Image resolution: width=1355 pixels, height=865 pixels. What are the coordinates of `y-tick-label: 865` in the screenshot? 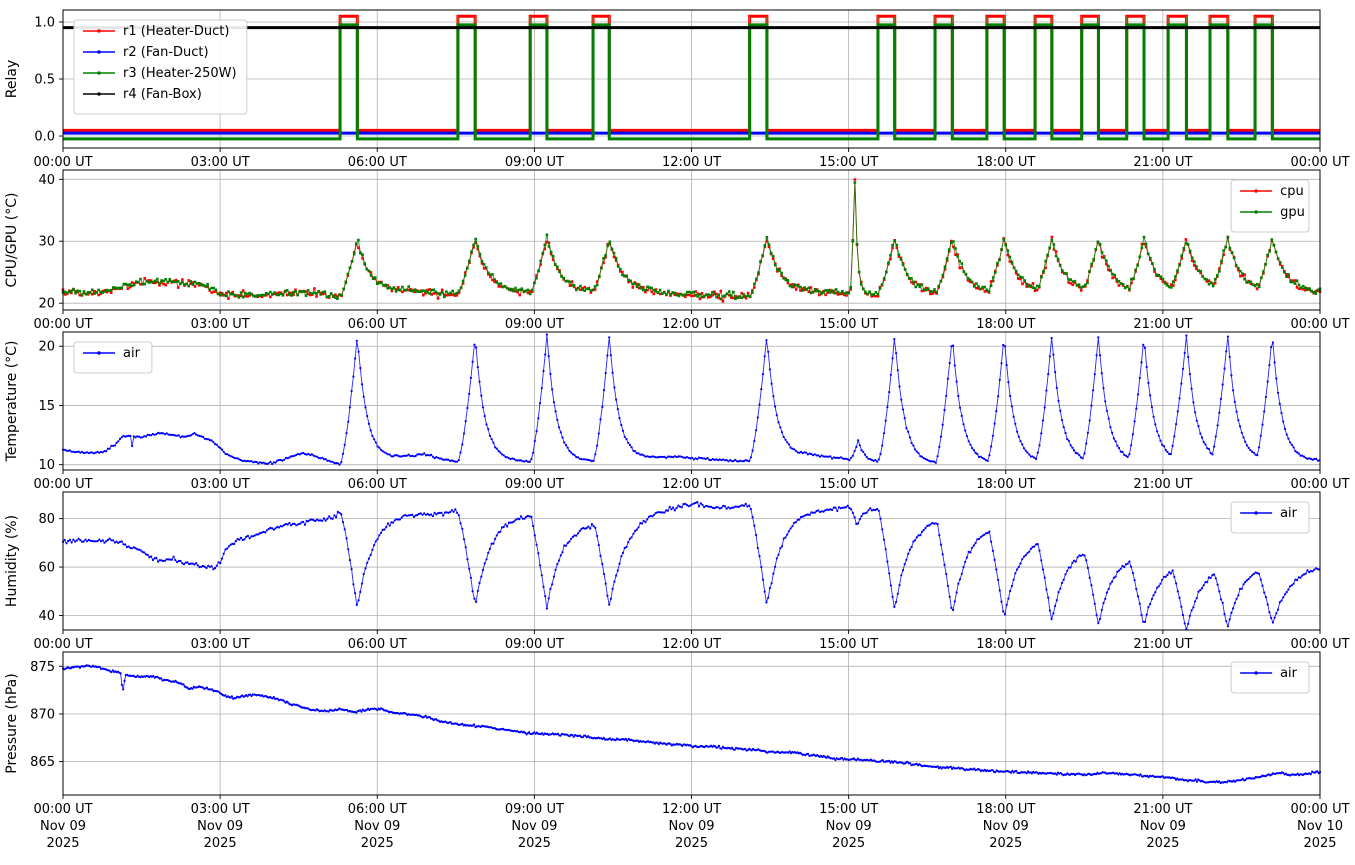 It's located at (42, 762).